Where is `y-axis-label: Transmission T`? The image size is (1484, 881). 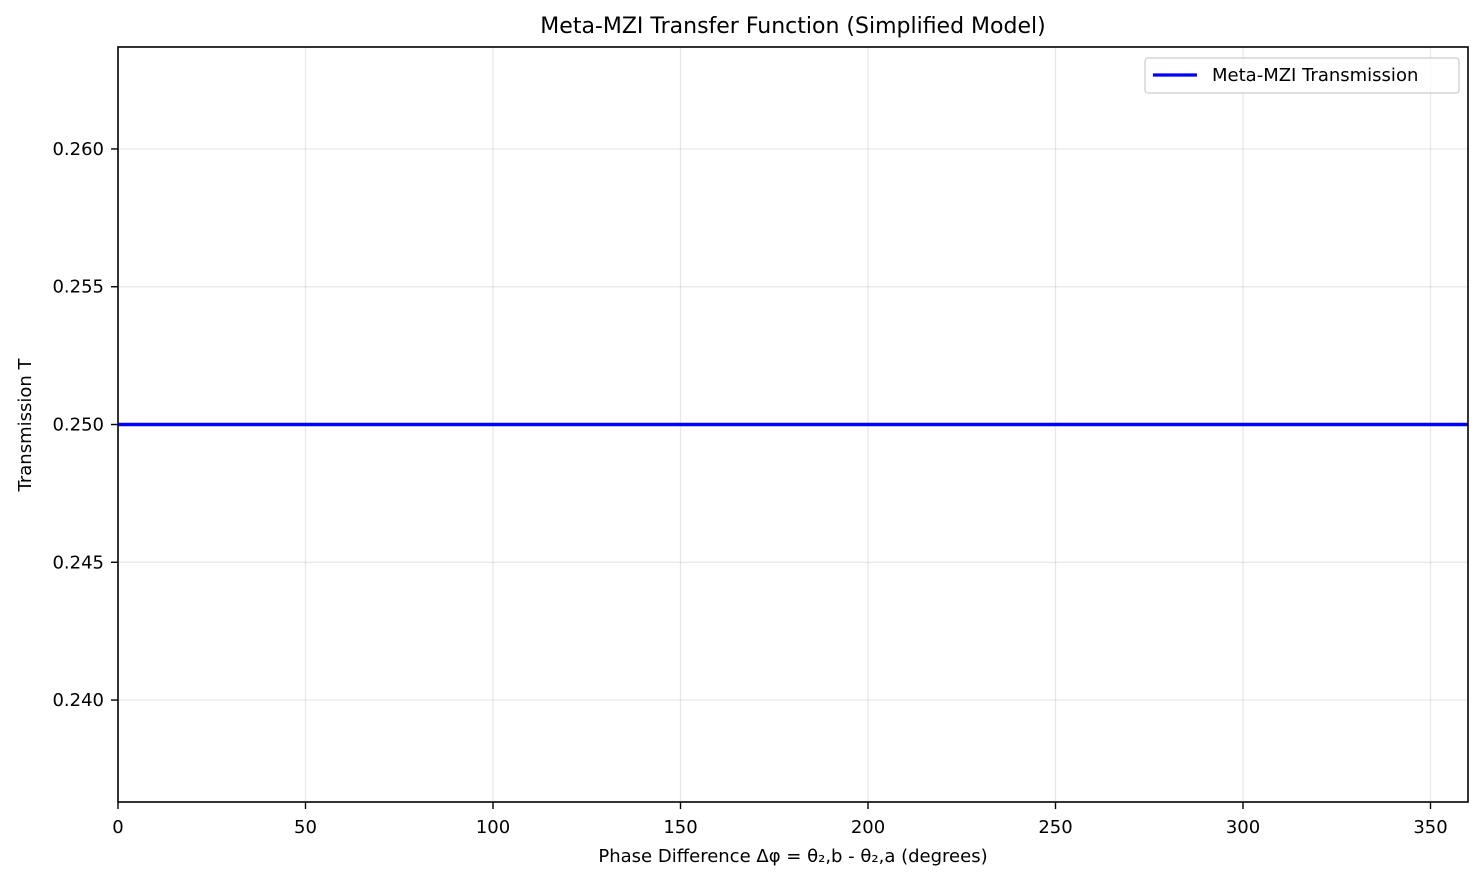
y-axis-label: Transmission T is located at coordinates (25, 424).